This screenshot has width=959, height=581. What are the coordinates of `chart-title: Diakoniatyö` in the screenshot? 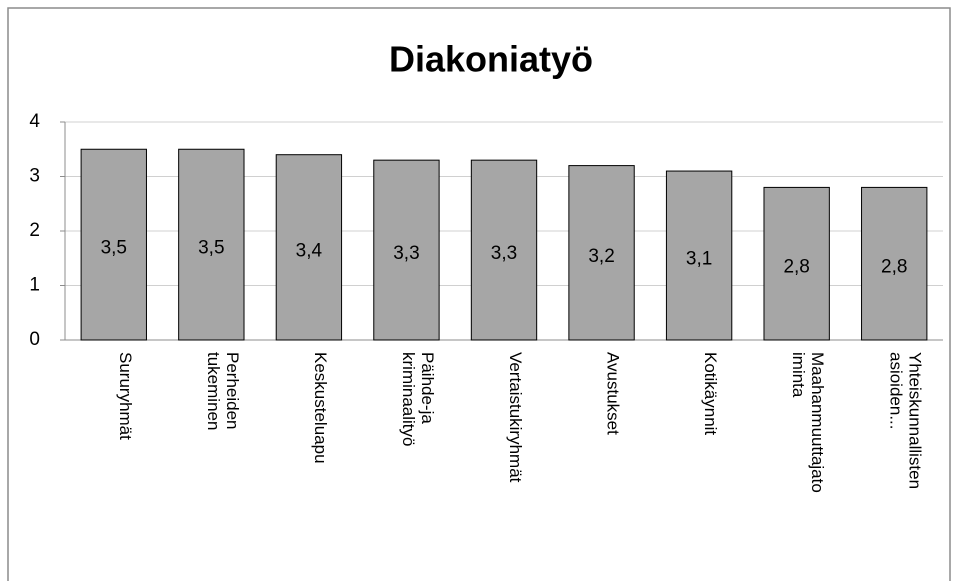 It's located at (491, 59).